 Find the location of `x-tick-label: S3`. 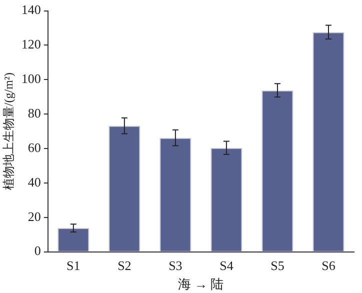

x-tick-label: S3 is located at coordinates (175, 266).